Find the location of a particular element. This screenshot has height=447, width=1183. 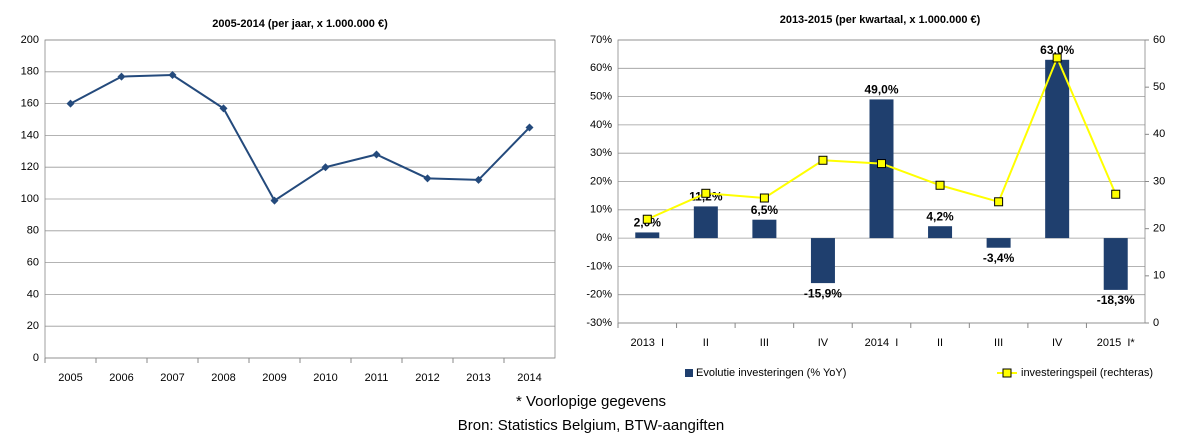

y-tick-label: 0 is located at coordinates (36, 358).